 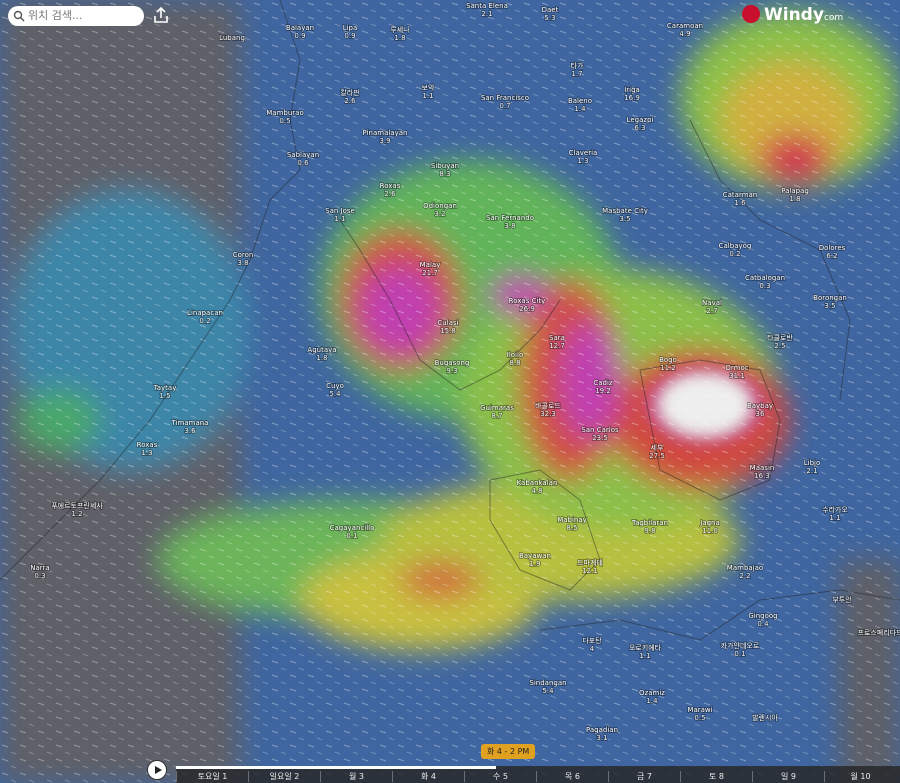 I want to click on city-name: Bayawan, so click(x=535, y=556).